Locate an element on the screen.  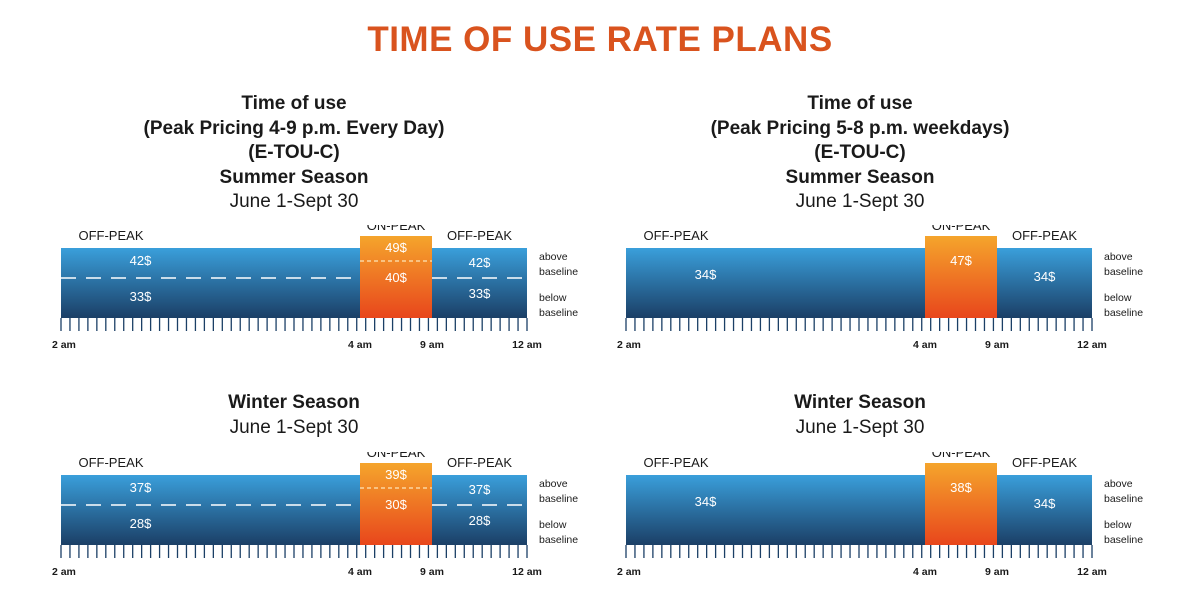
heading-line: (Peak Pricing 4-9 p.m. Every Day) is located at coordinates (294, 128).